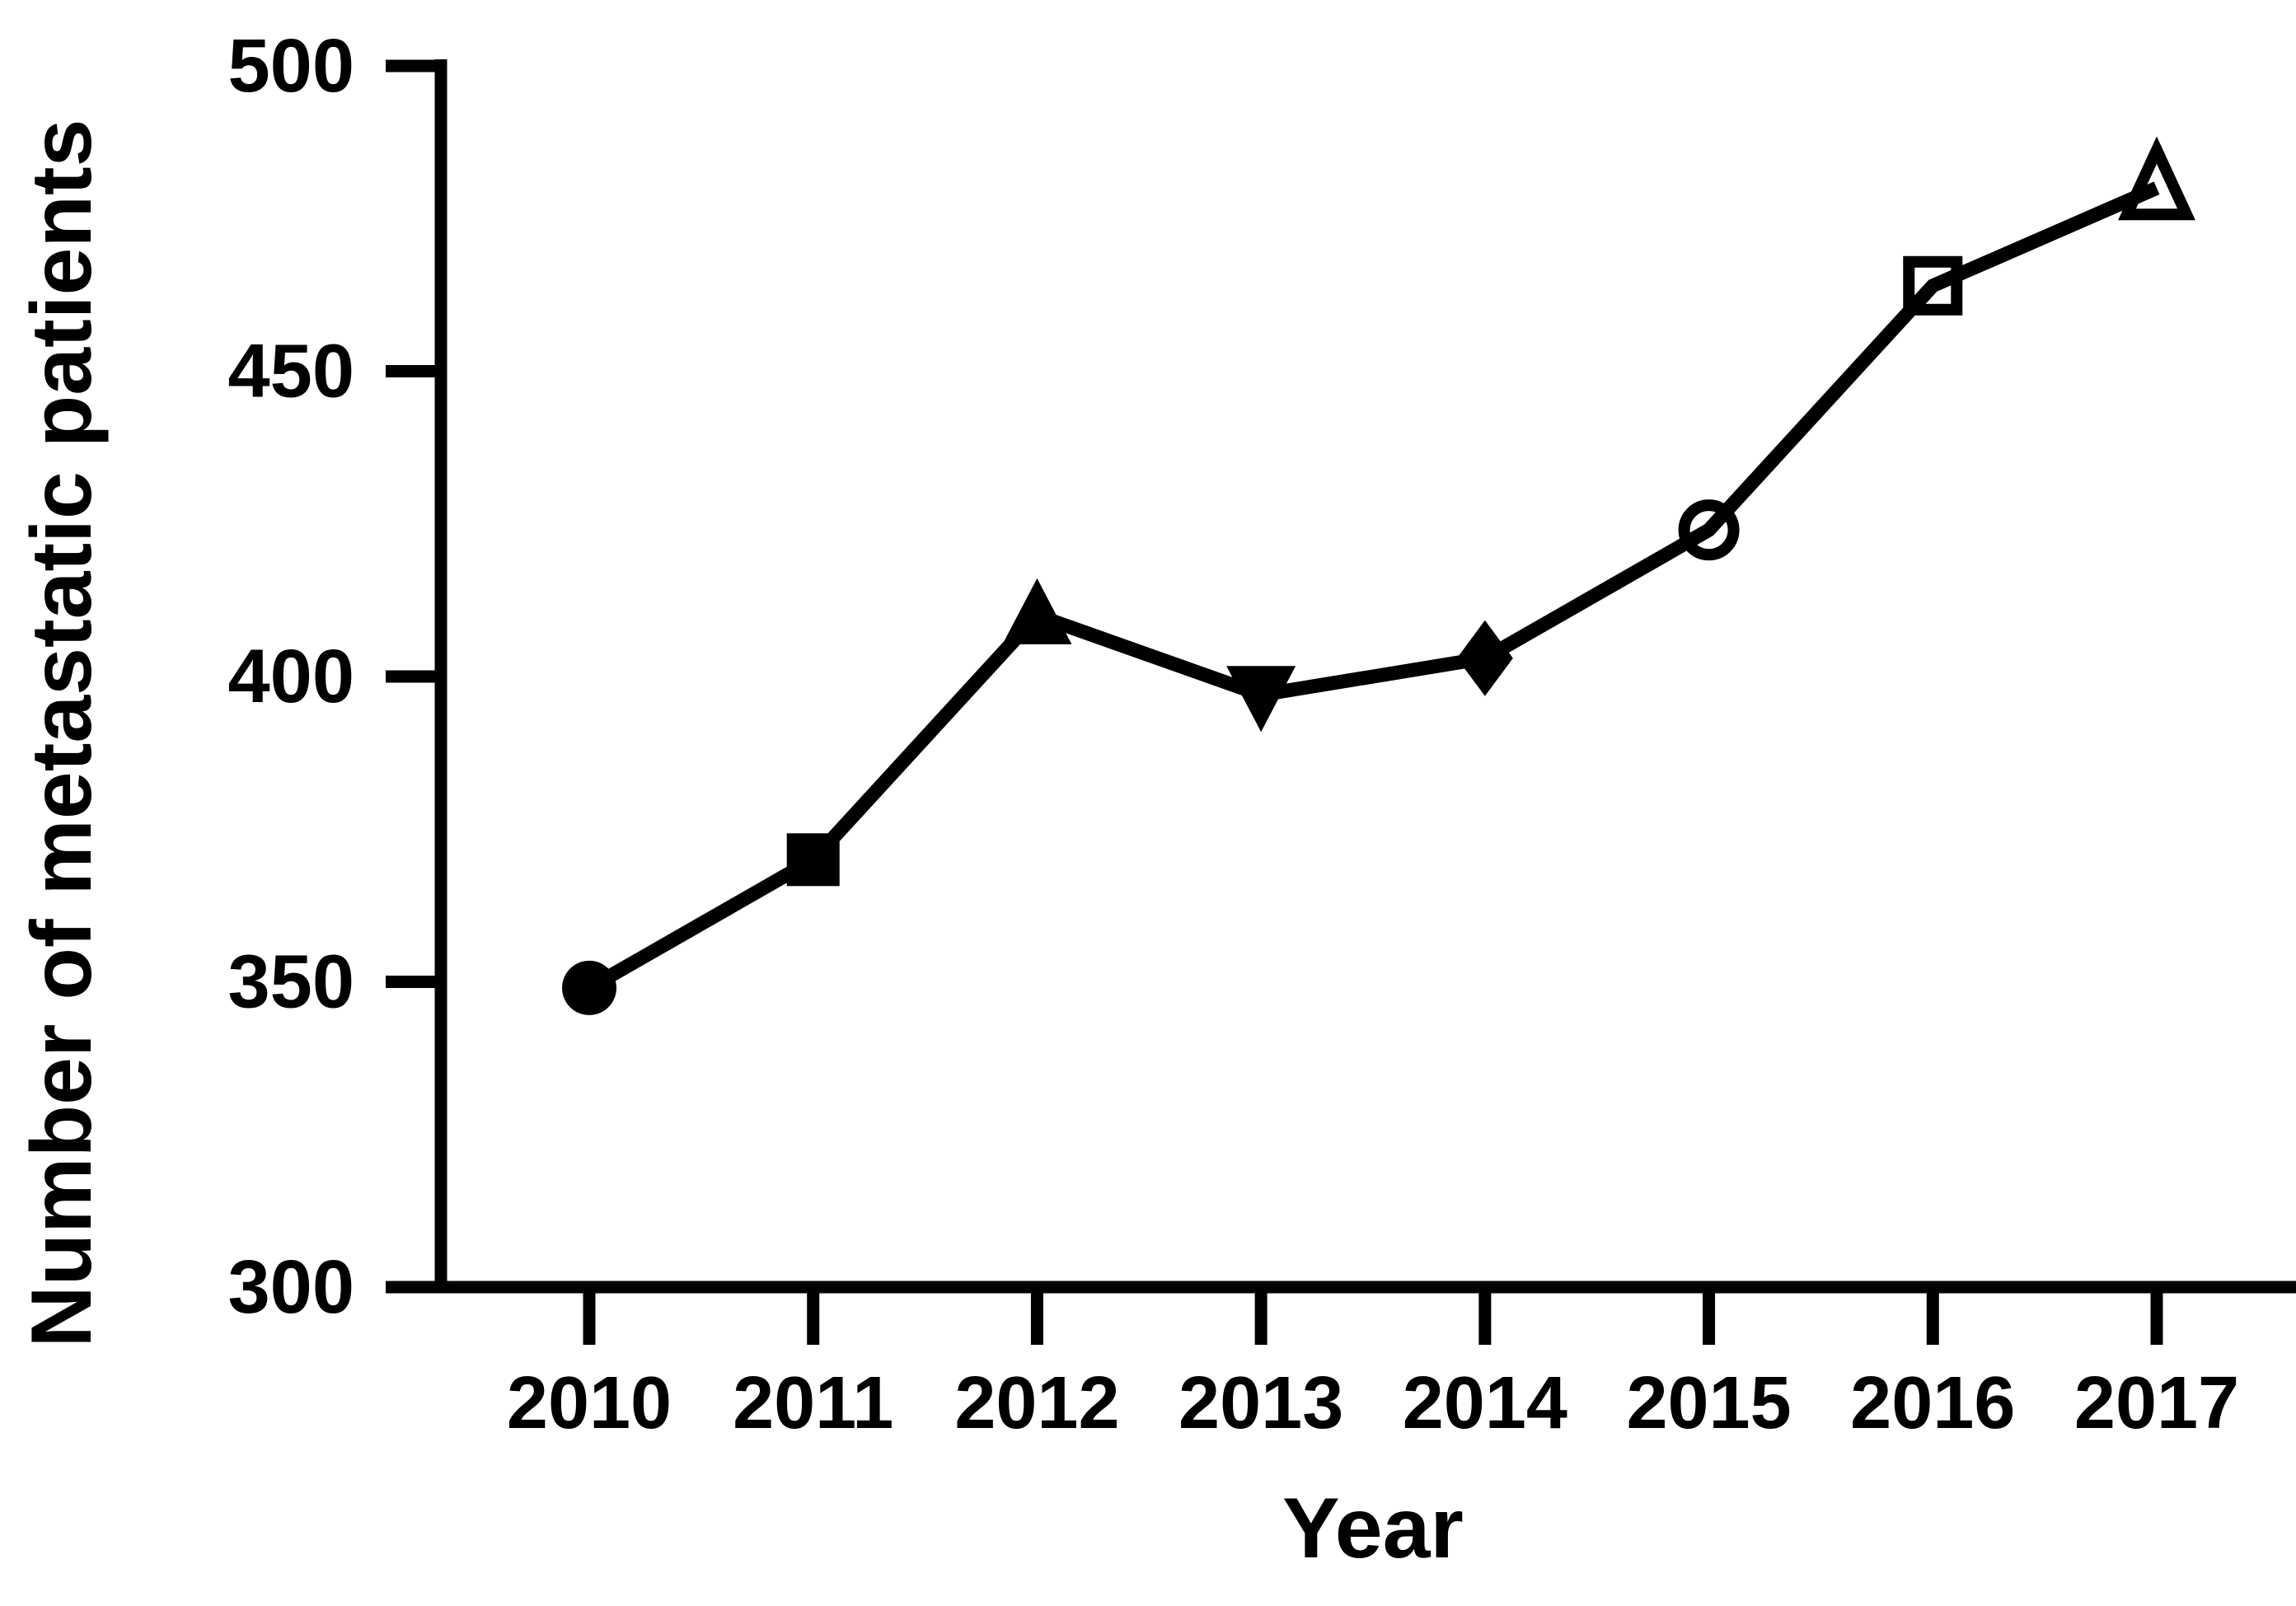  What do you see at coordinates (589, 988) in the screenshot?
I see `marker-2010-circle-filled` at bounding box center [589, 988].